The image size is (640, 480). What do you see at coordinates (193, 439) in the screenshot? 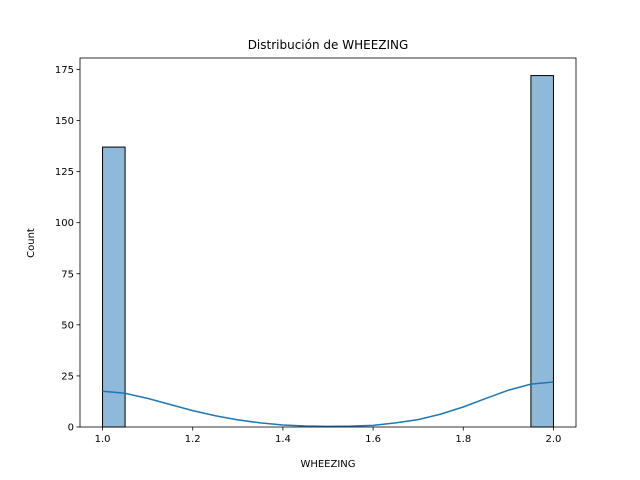
I see `x-tick-label: 1.2` at bounding box center [193, 439].